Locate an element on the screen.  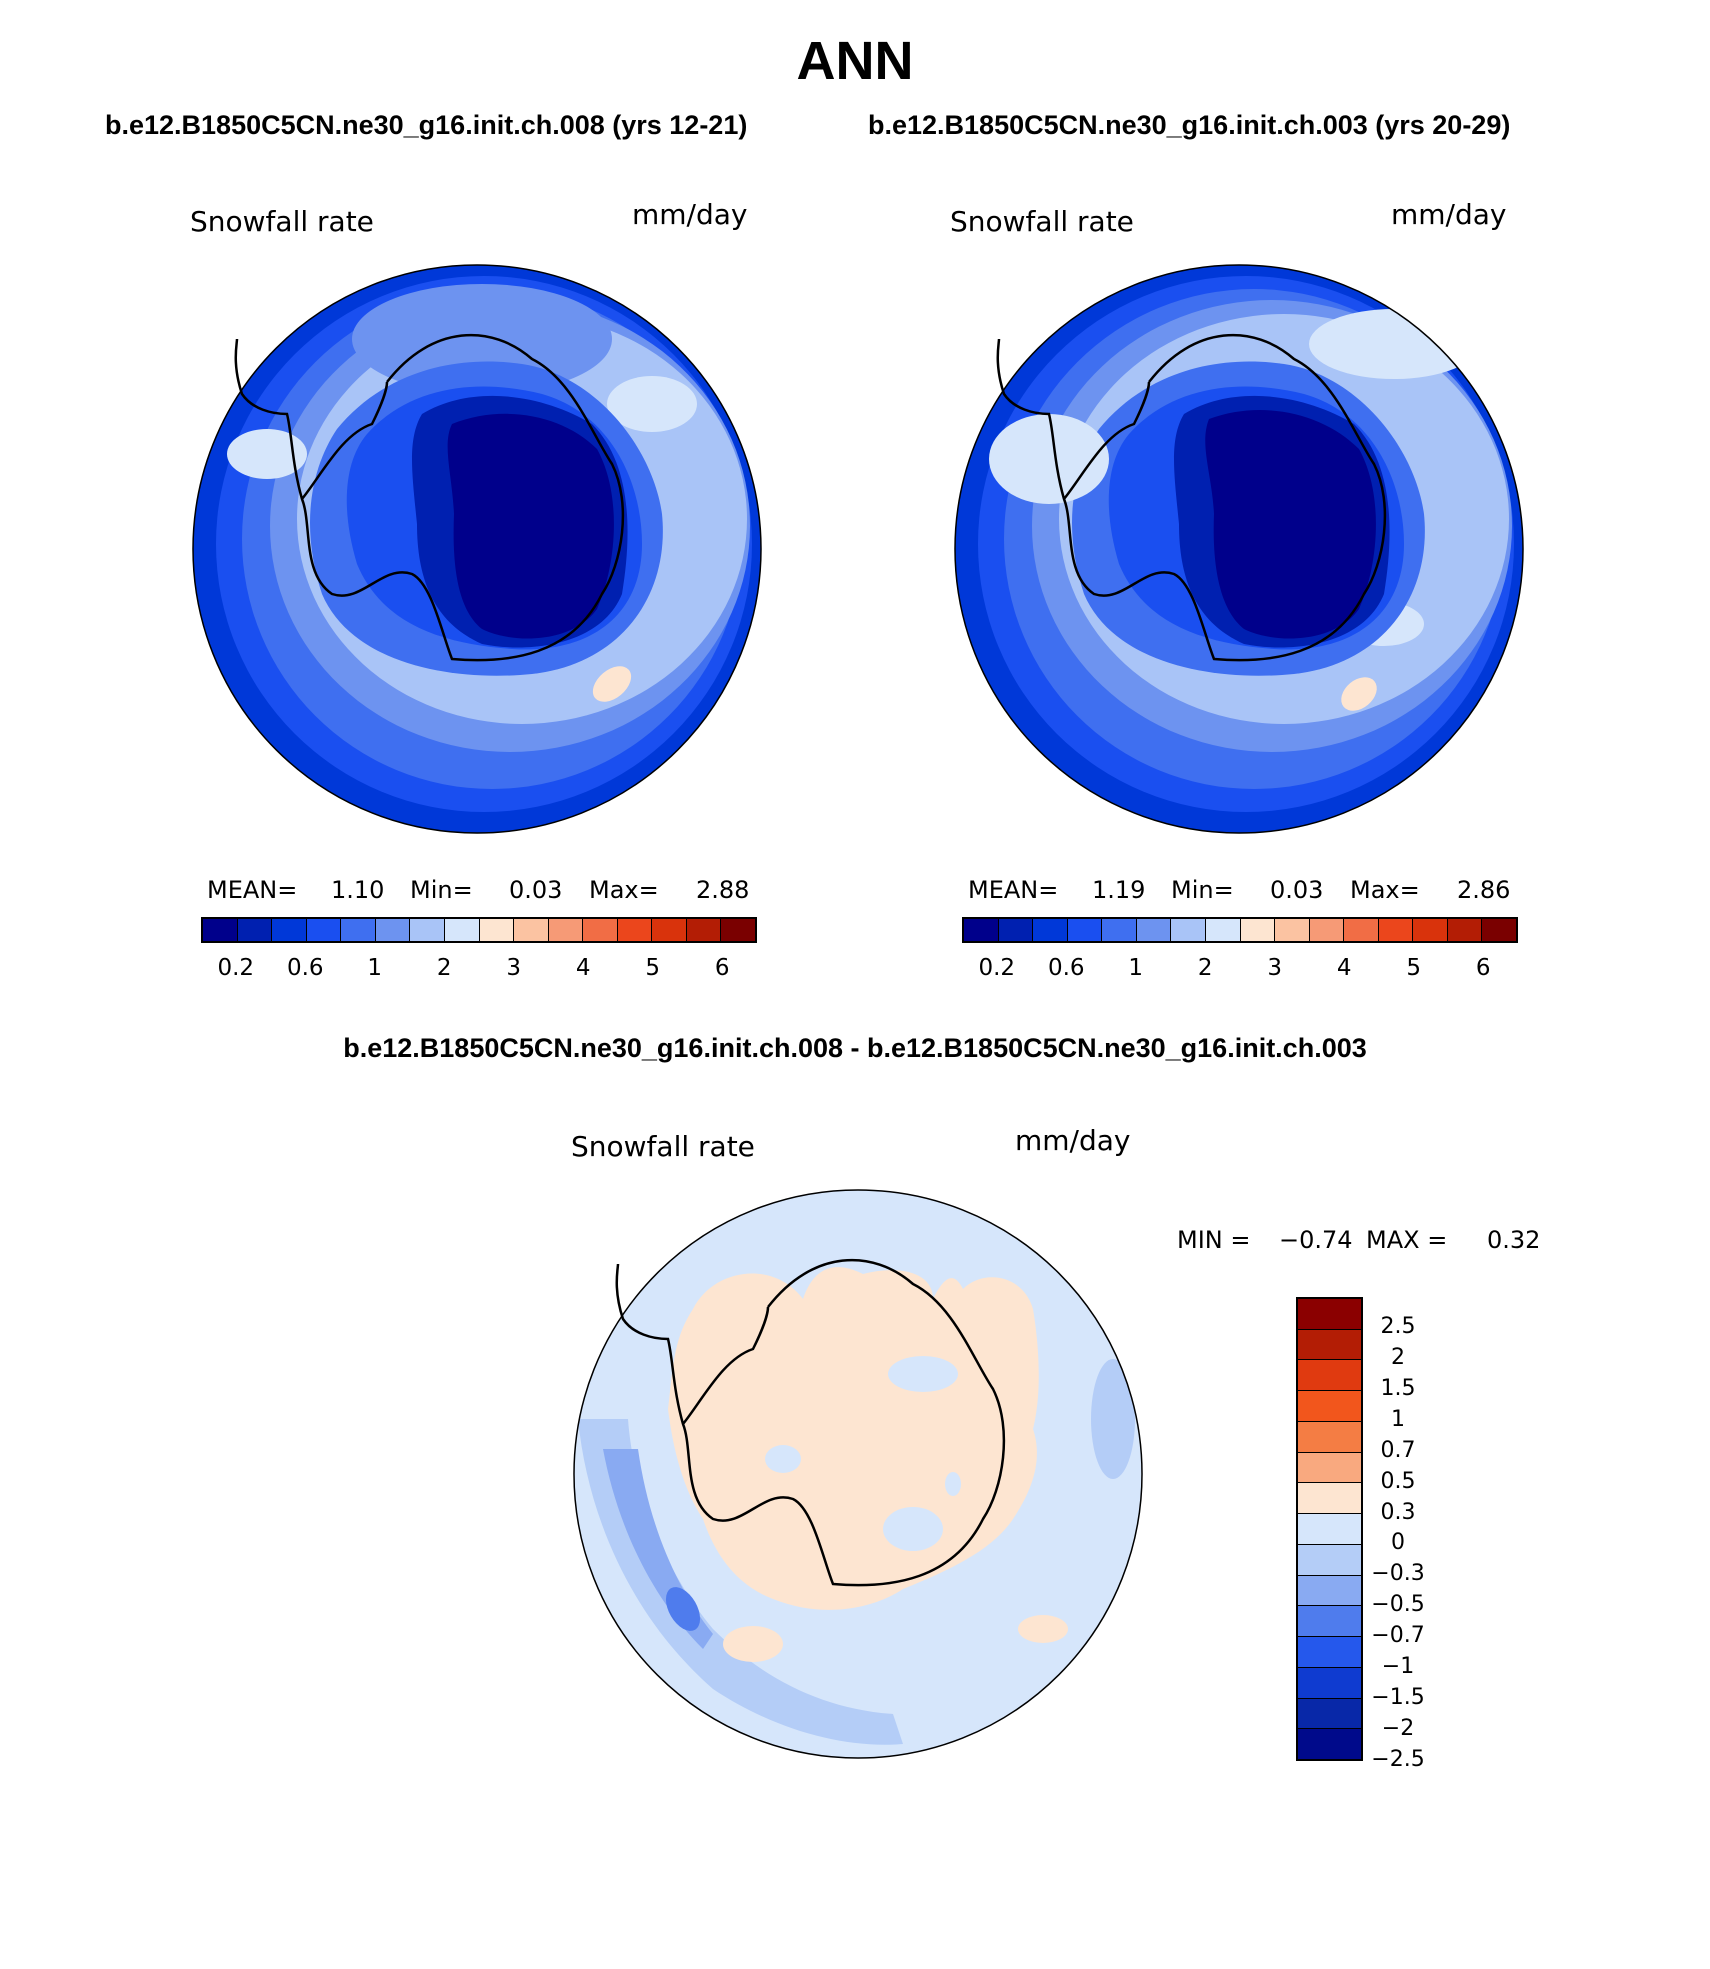
panel1-max: 2.88 is located at coordinates (723, 890).